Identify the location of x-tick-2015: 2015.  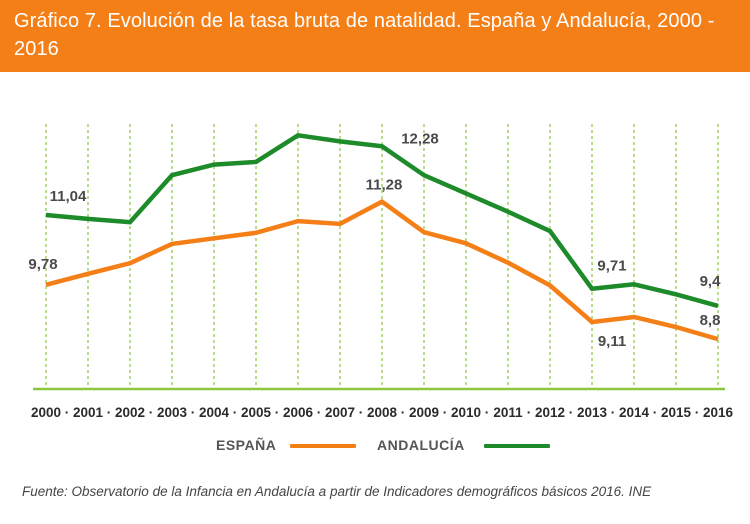
(676, 412).